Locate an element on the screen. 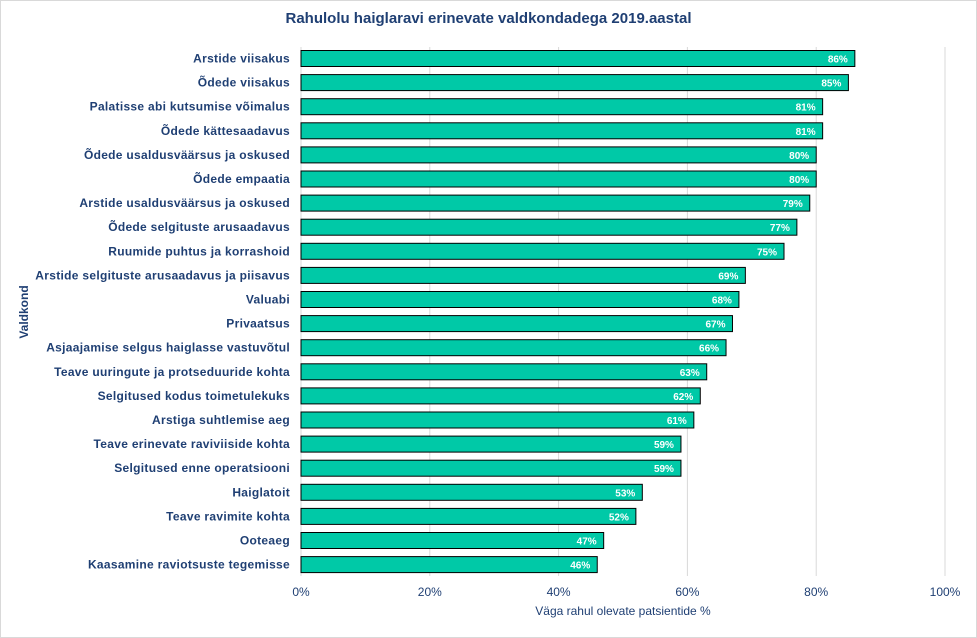  bar-value-label: 53% is located at coordinates (625, 493).